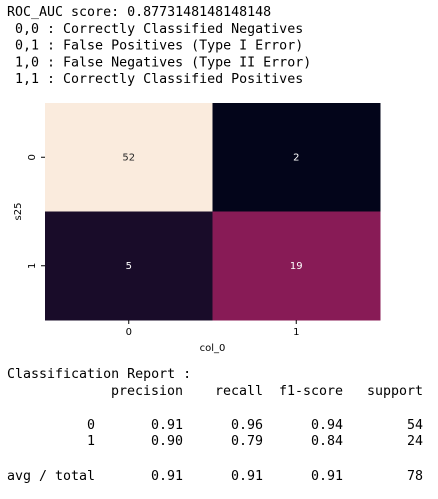  Describe the element at coordinates (139, 12) in the screenshot. I see `output-line: ROC_AUC score: 0.8773148148148148` at that location.